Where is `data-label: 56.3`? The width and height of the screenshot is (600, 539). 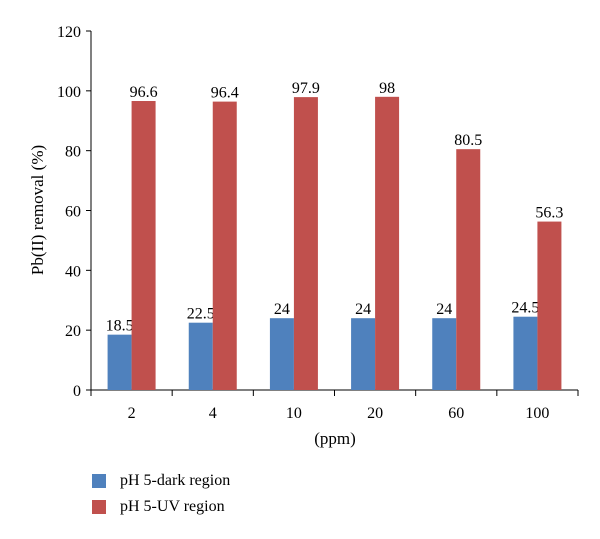
data-label: 56.3 is located at coordinates (549, 213).